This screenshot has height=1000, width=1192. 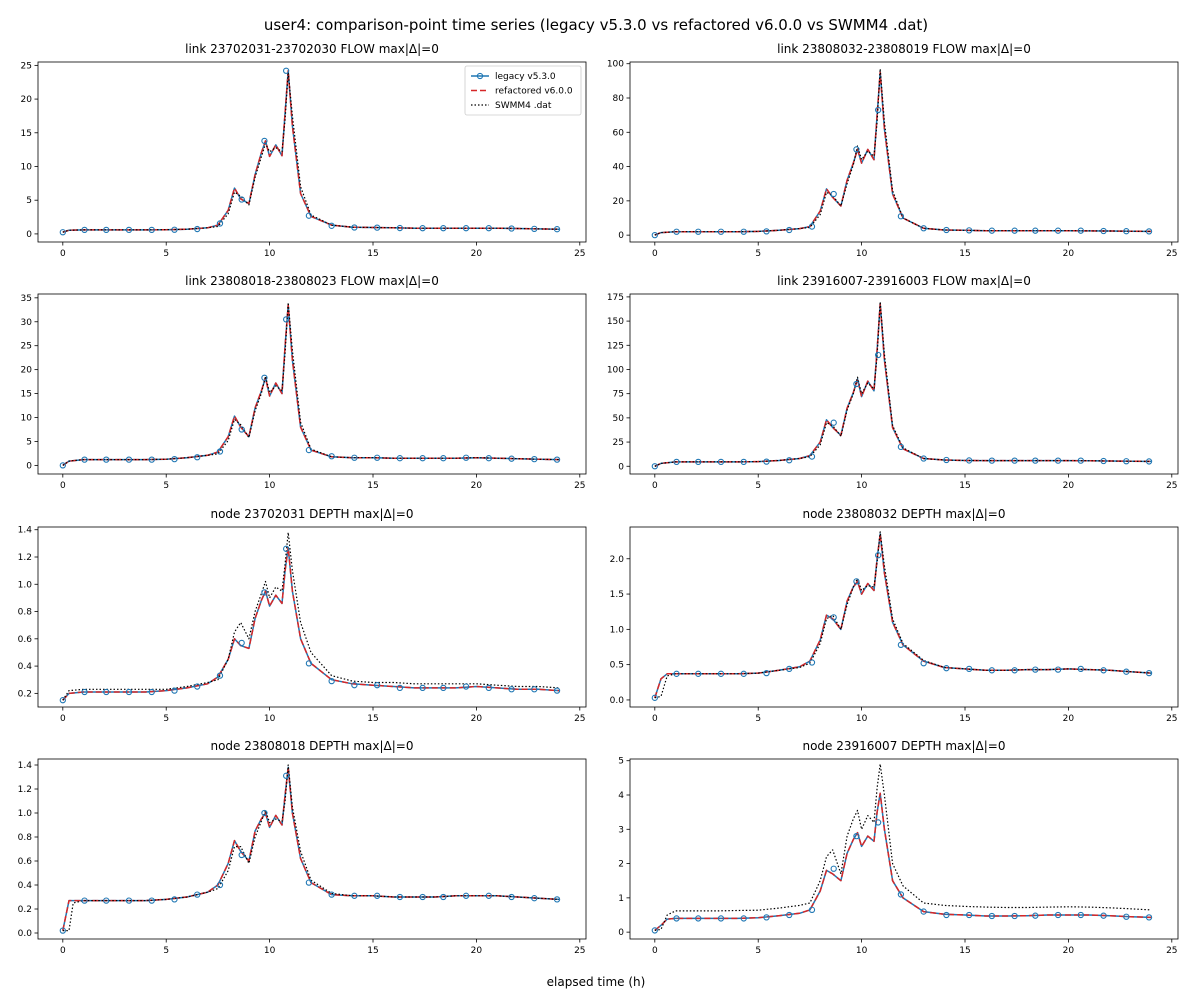 What do you see at coordinates (523, 90) in the screenshot?
I see `legend: legacy v5.3.0 refactored v6.0.0 SWMM4 .dat` at bounding box center [523, 90].